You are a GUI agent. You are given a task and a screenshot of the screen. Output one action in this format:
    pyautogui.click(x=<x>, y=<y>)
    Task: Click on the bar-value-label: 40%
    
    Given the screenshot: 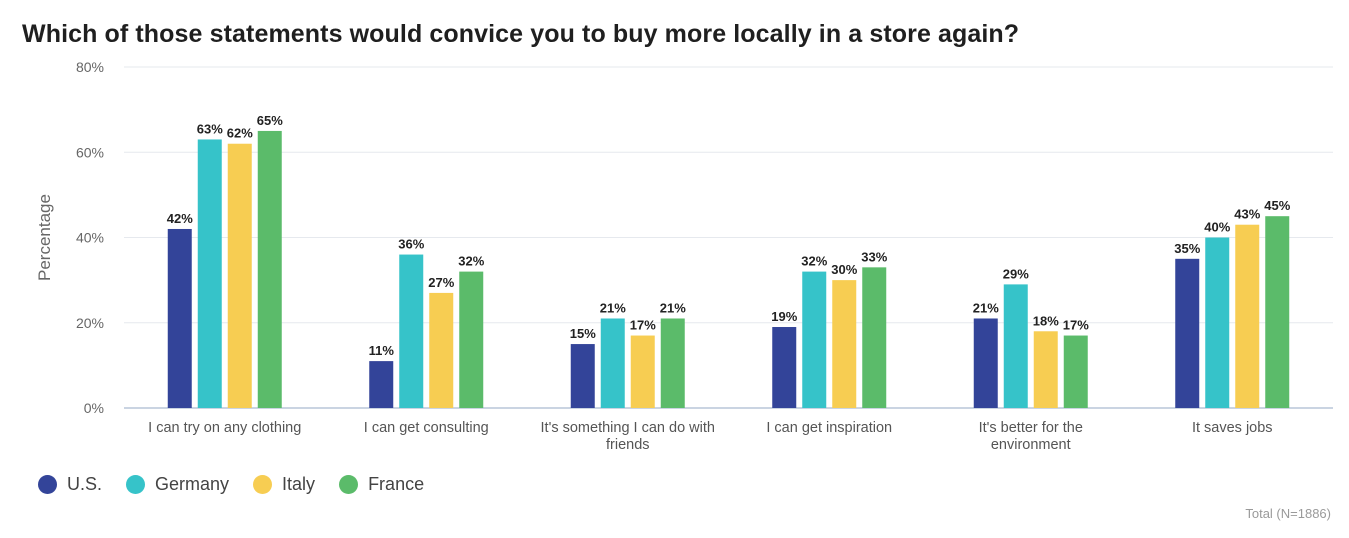 What is the action you would take?
    pyautogui.click(x=1217, y=227)
    